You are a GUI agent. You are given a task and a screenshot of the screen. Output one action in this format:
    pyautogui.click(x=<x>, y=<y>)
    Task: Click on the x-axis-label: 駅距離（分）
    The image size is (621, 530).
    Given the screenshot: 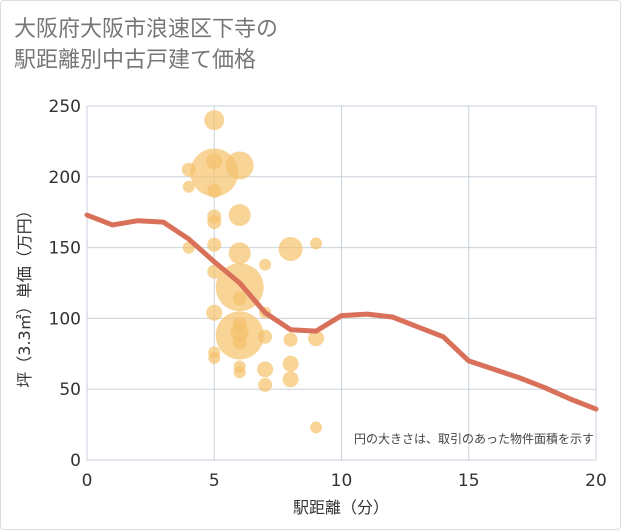 What is the action you would take?
    pyautogui.click(x=341, y=507)
    